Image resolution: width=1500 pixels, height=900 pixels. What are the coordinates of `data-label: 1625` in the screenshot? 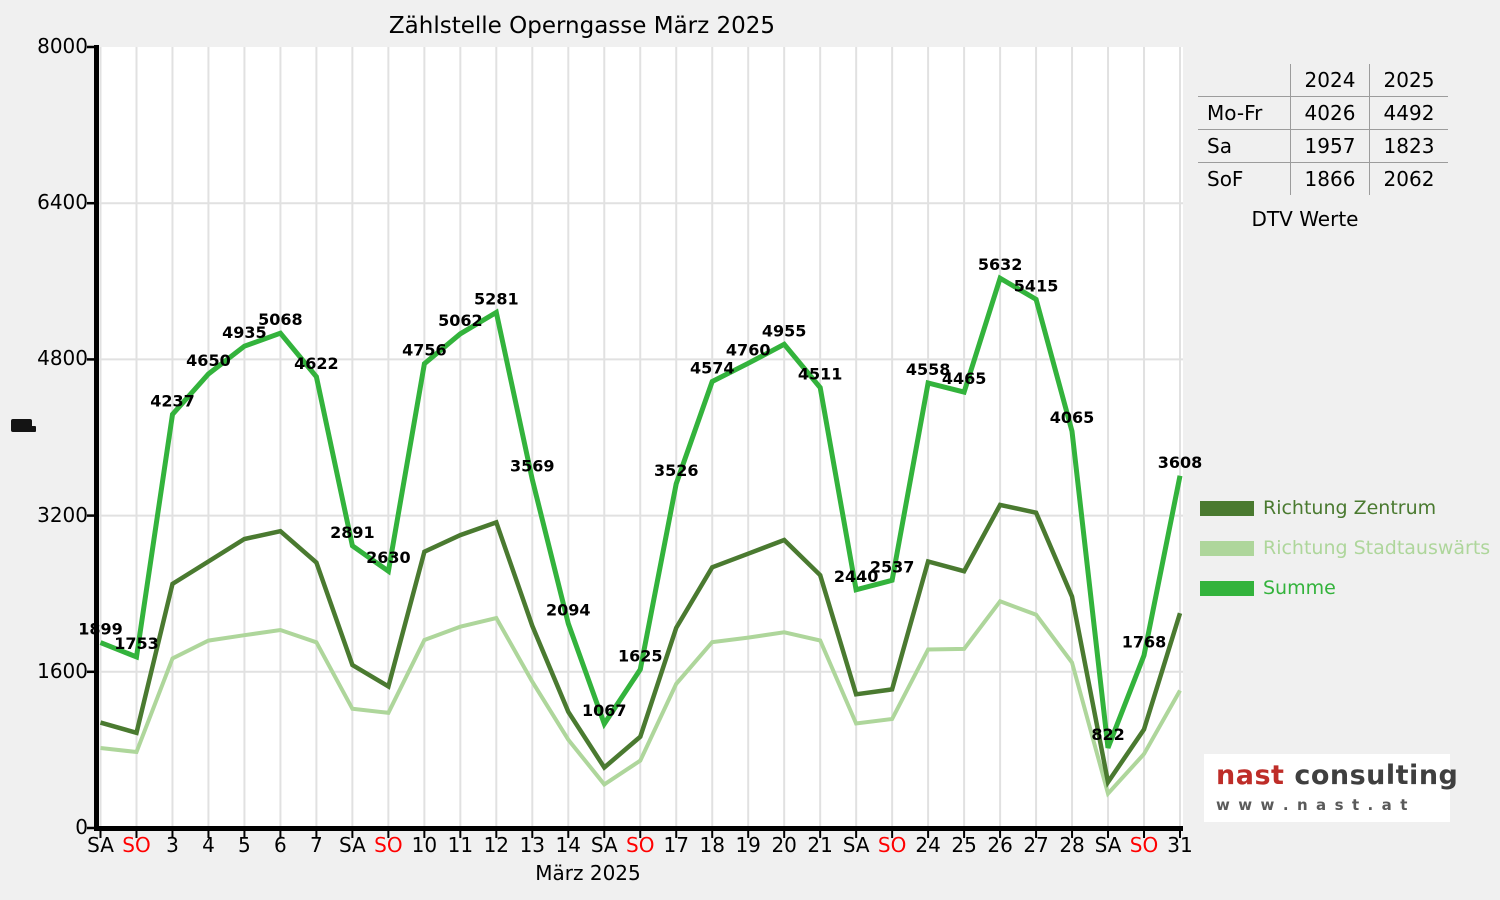 It's located at (640, 655).